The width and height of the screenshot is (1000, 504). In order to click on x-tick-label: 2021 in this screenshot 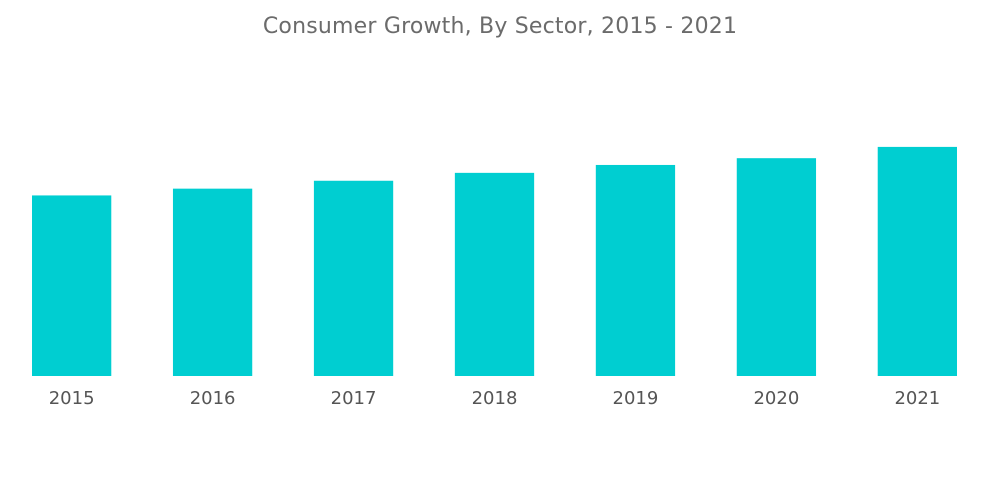, I will do `click(917, 398)`.